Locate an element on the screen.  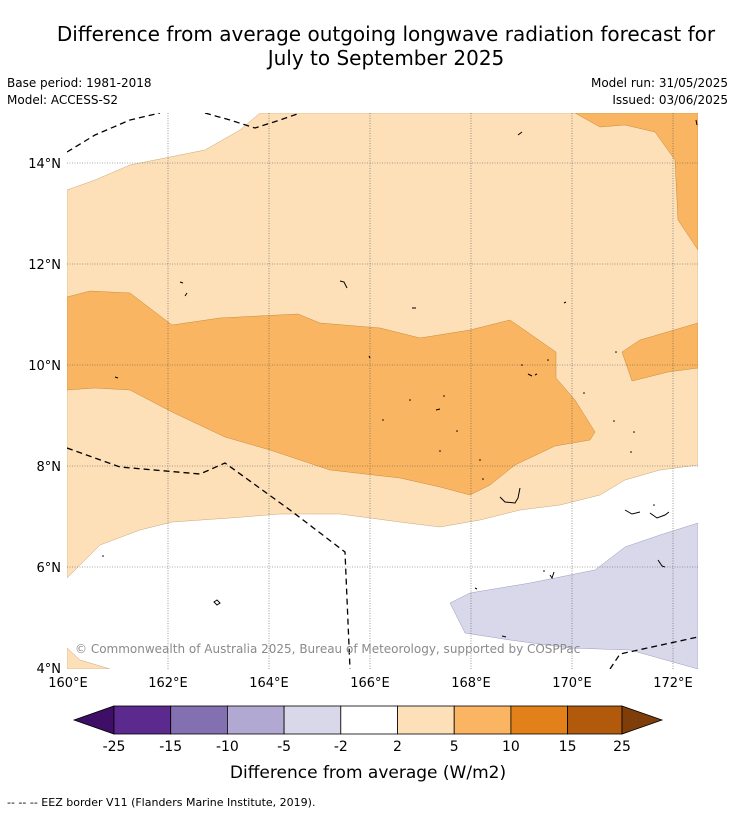
lat-label: 8°N is located at coordinates (49, 467).